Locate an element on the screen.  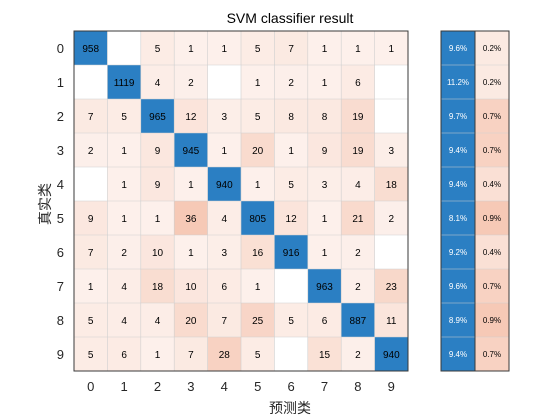
cell-value: 18 is located at coordinates (158, 287).